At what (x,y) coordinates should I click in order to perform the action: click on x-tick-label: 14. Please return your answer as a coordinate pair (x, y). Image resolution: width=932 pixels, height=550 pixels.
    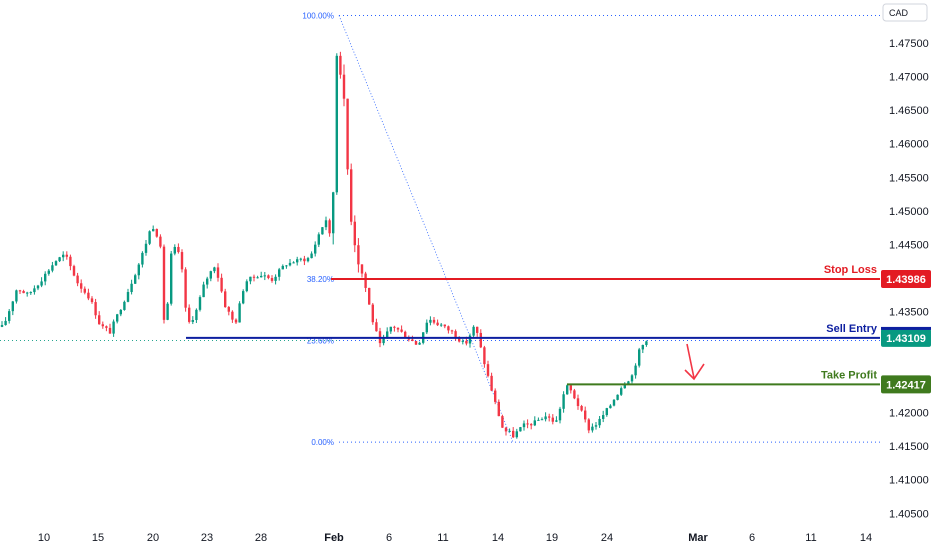
    Looking at the image, I should click on (866, 538).